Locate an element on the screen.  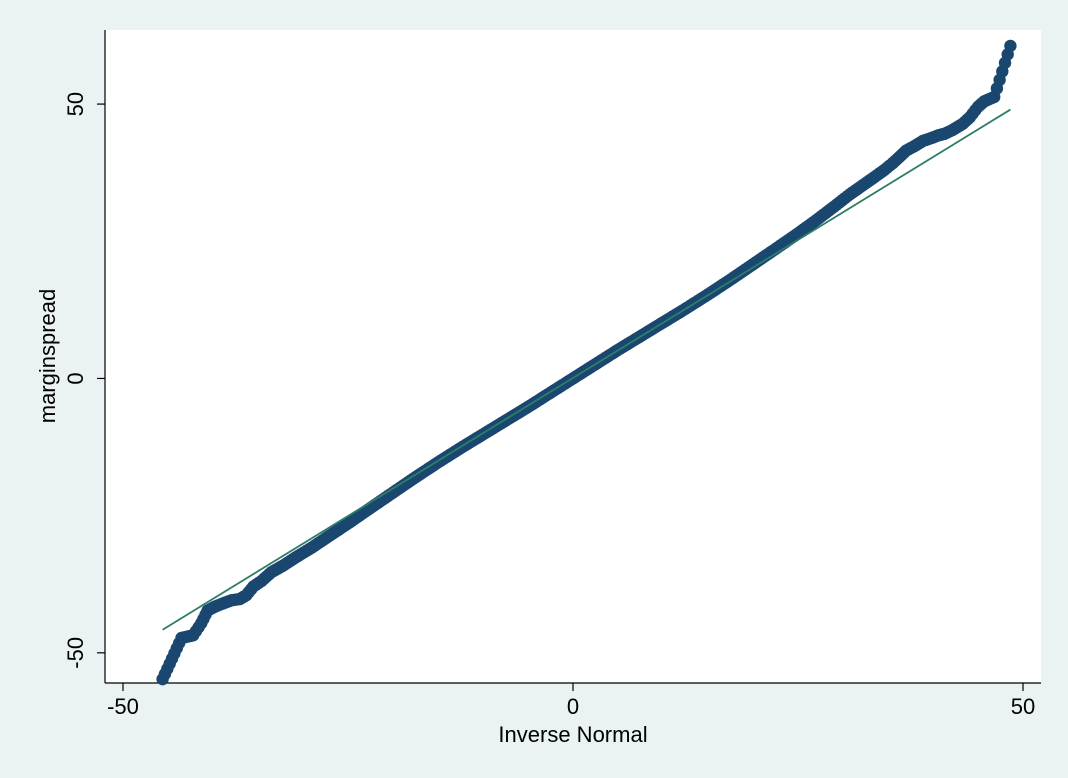
y-tick-label: -50 is located at coordinates (75, 653).